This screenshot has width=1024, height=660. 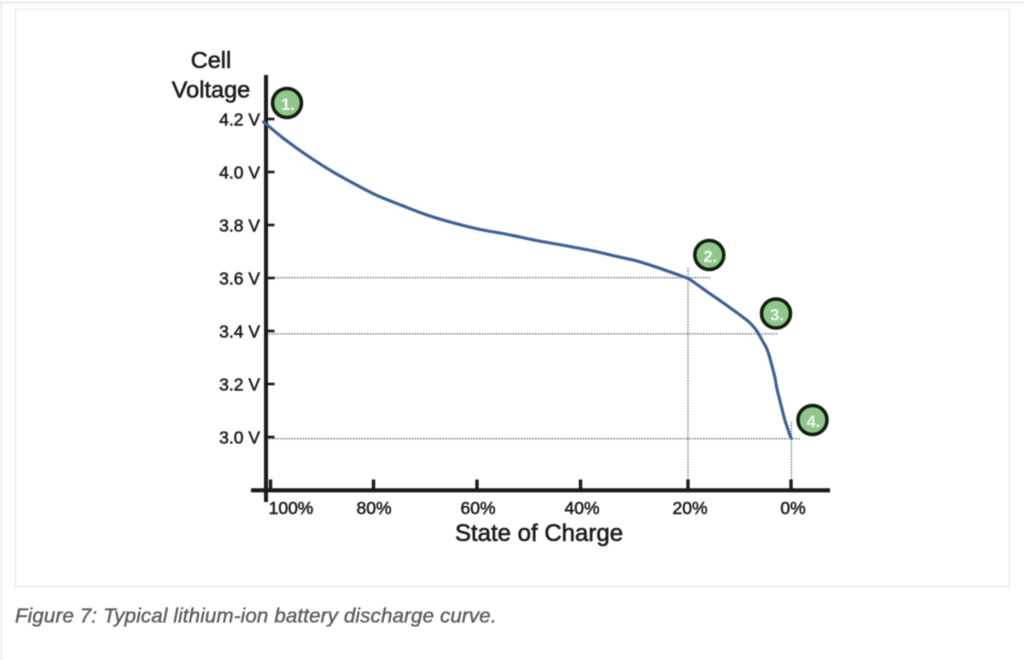 What do you see at coordinates (581, 508) in the screenshot?
I see `svg-text: 40%` at bounding box center [581, 508].